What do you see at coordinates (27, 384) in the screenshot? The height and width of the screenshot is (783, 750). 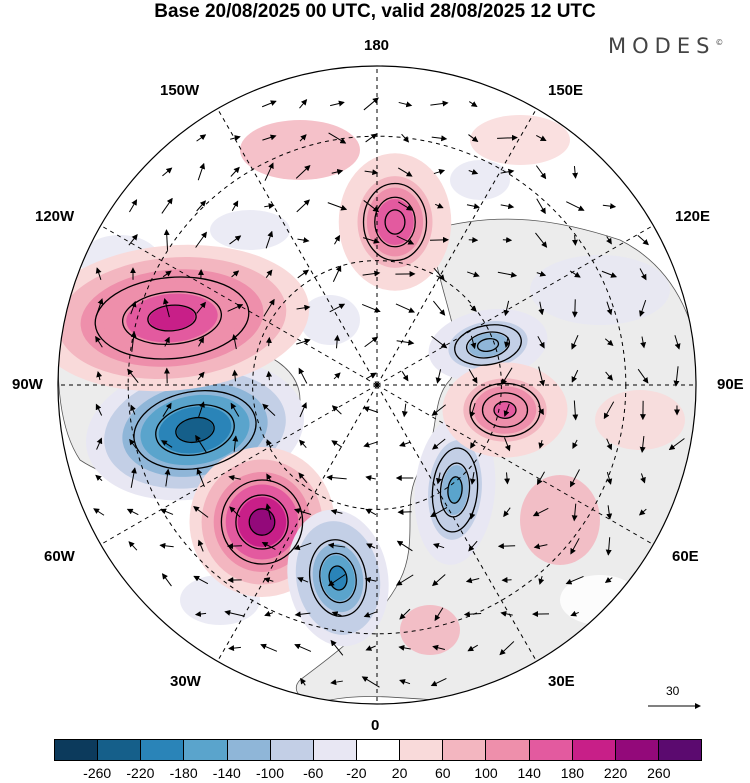 I see `label-90w: 90W` at bounding box center [27, 384].